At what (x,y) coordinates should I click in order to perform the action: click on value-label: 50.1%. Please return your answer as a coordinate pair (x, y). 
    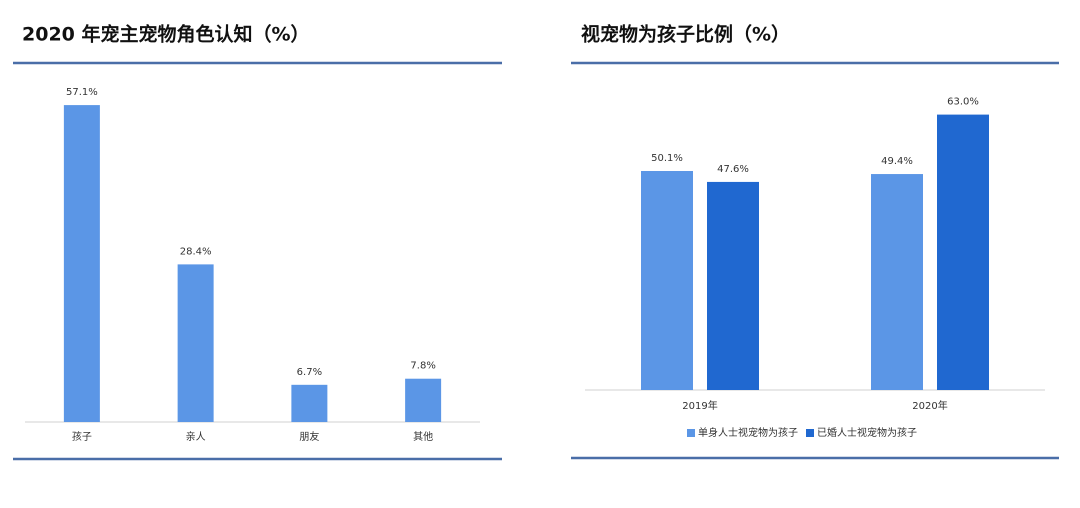
    Looking at the image, I should click on (667, 158).